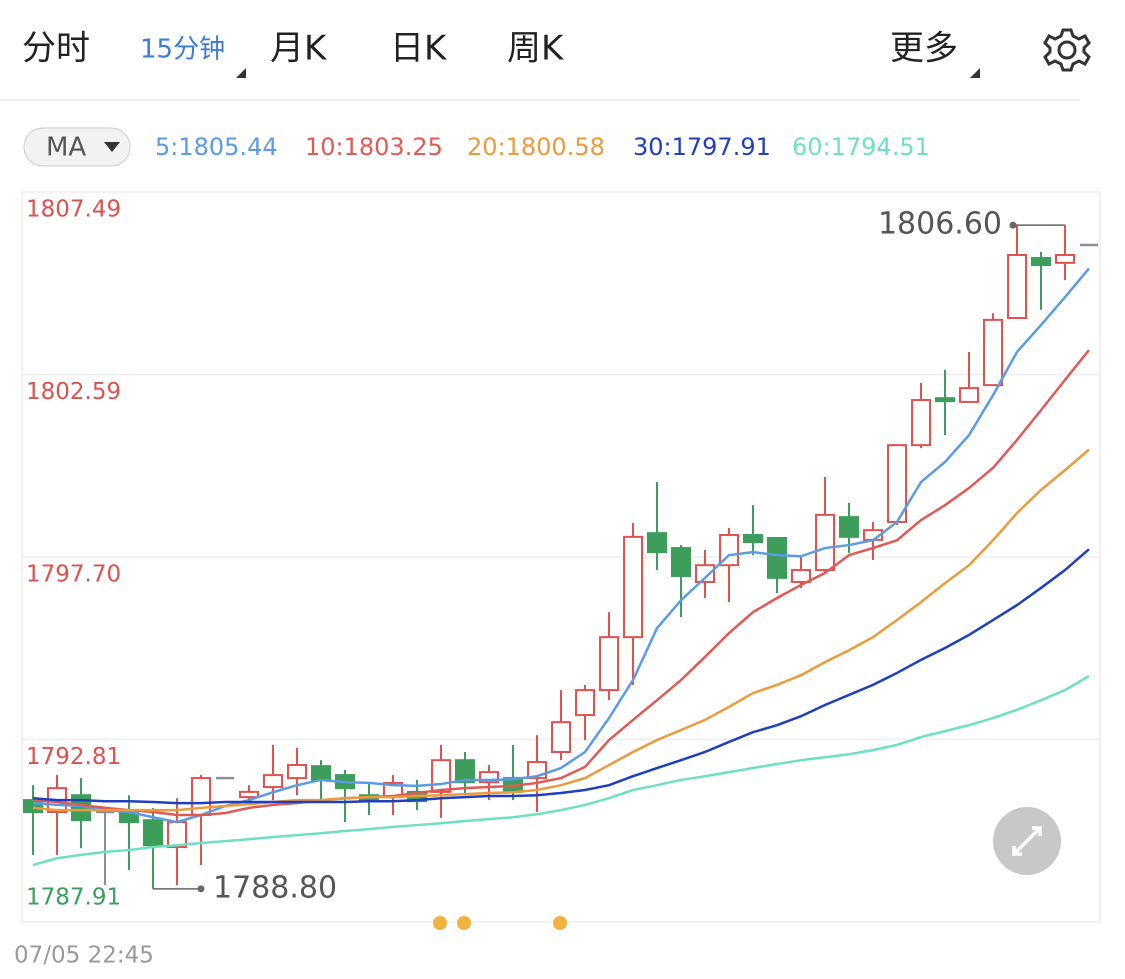  I want to click on y-tick-label: 1802.59, so click(73, 392).